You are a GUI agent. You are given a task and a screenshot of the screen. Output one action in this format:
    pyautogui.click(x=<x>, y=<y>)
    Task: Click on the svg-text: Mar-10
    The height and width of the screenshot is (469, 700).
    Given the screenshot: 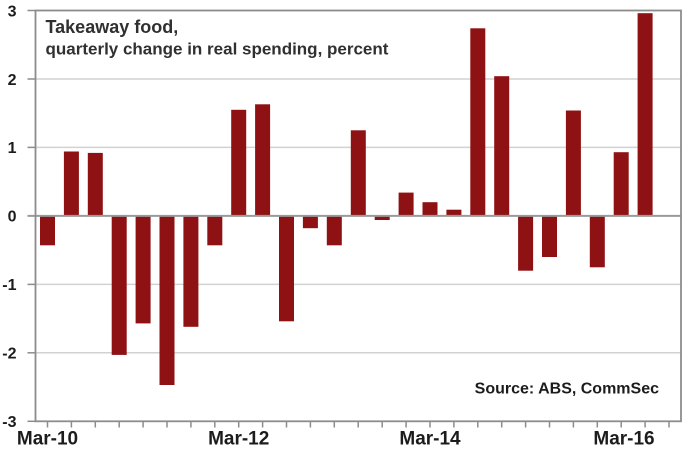 What is the action you would take?
    pyautogui.click(x=47, y=439)
    